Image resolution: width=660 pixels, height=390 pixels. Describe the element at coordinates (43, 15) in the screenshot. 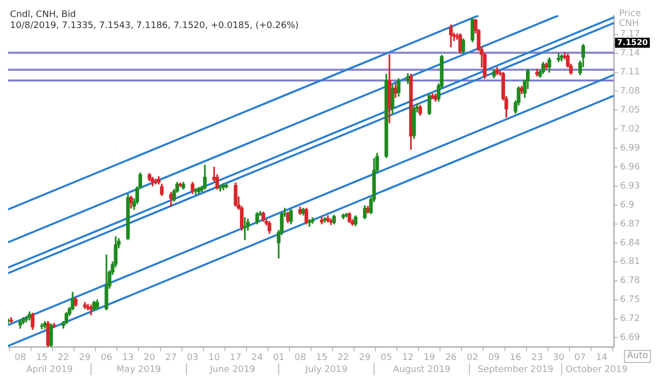

I see `chart-title: Cndl, CNH, Bid` at that location.